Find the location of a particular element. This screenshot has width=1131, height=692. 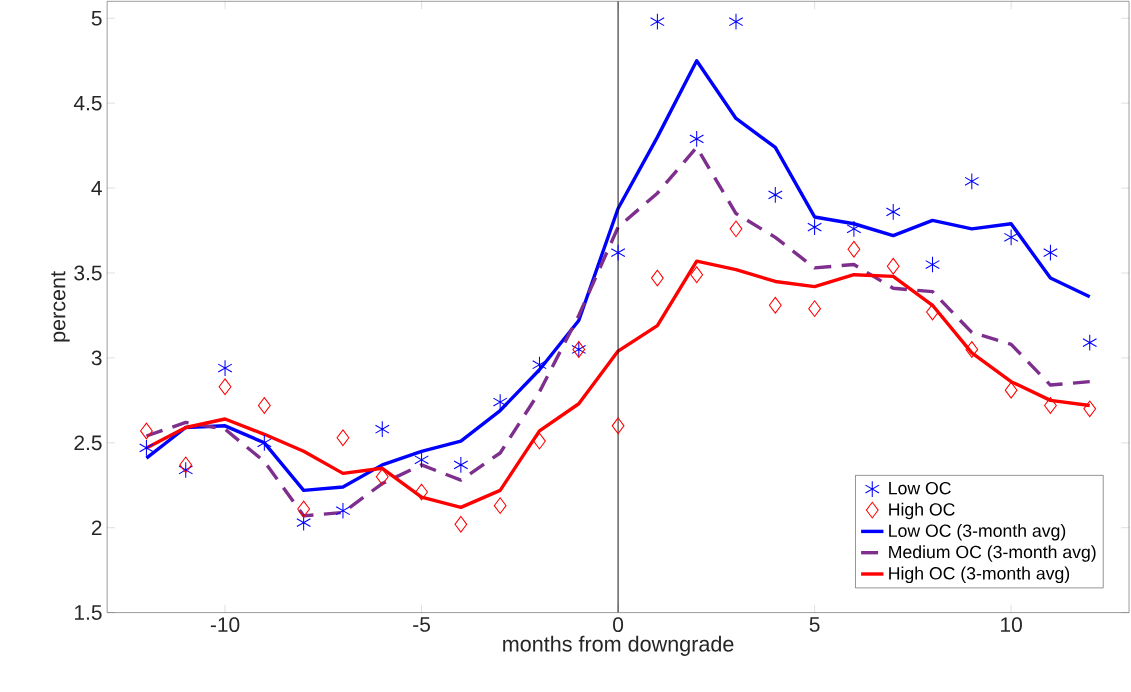

x-tick-label: 0 is located at coordinates (618, 624).